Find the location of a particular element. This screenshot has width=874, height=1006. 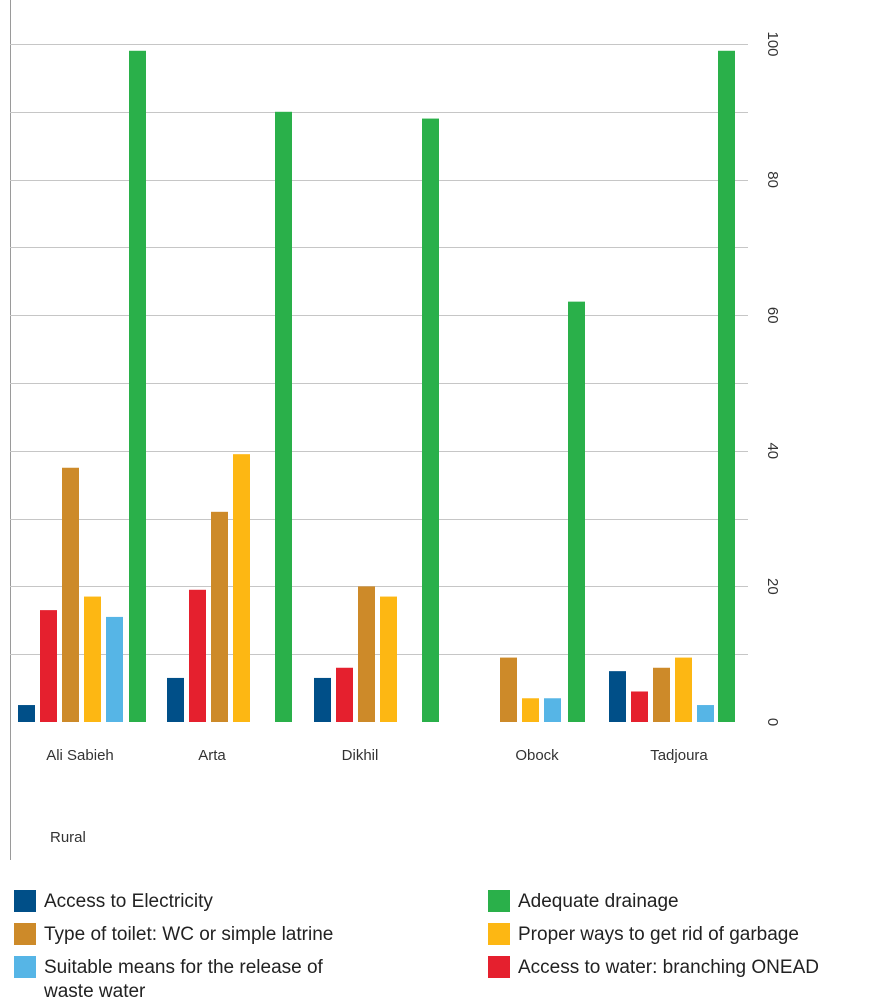

legend-label: Proper ways to get rid of garbage is located at coordinates (658, 934).